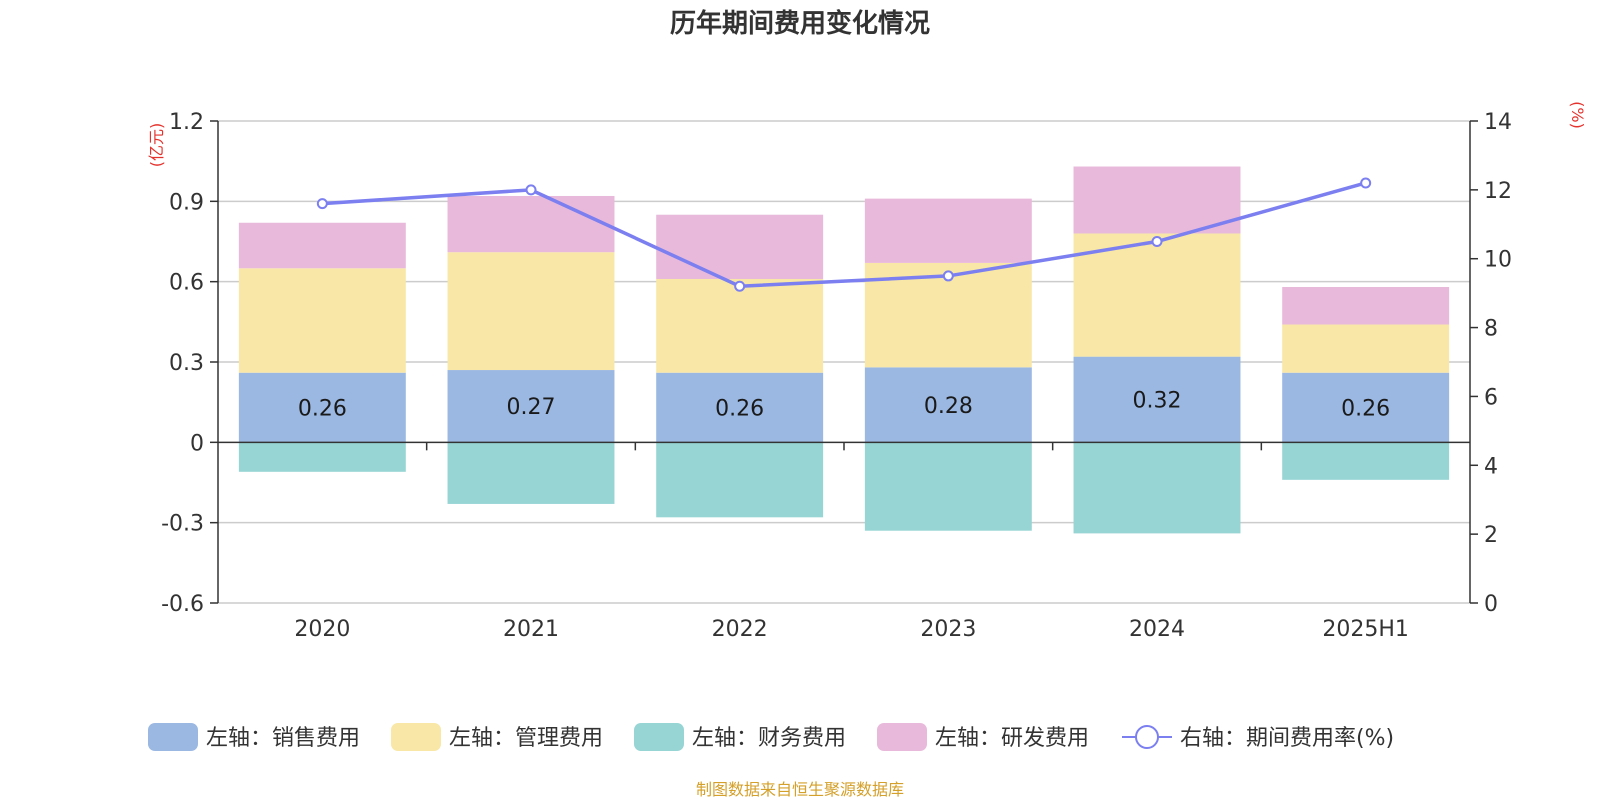 This screenshot has height=800, width=1600. I want to click on legend-label: 左轴：管理费用, so click(526, 738).